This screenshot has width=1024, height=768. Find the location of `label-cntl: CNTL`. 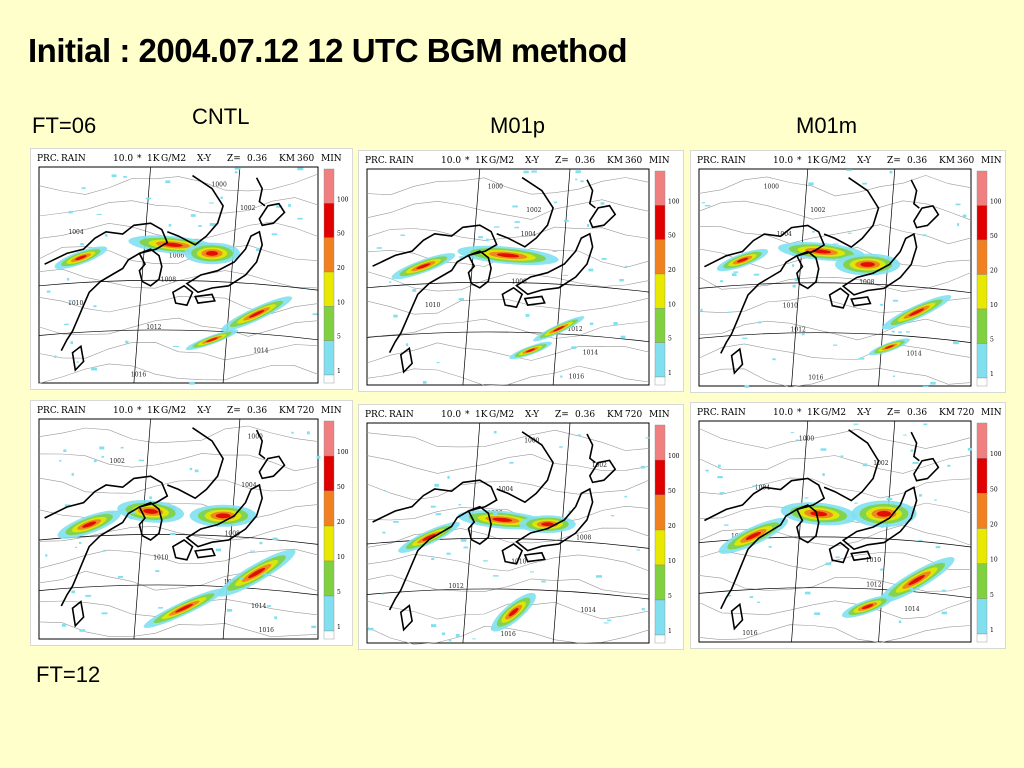

label-cntl: CNTL is located at coordinates (221, 116).